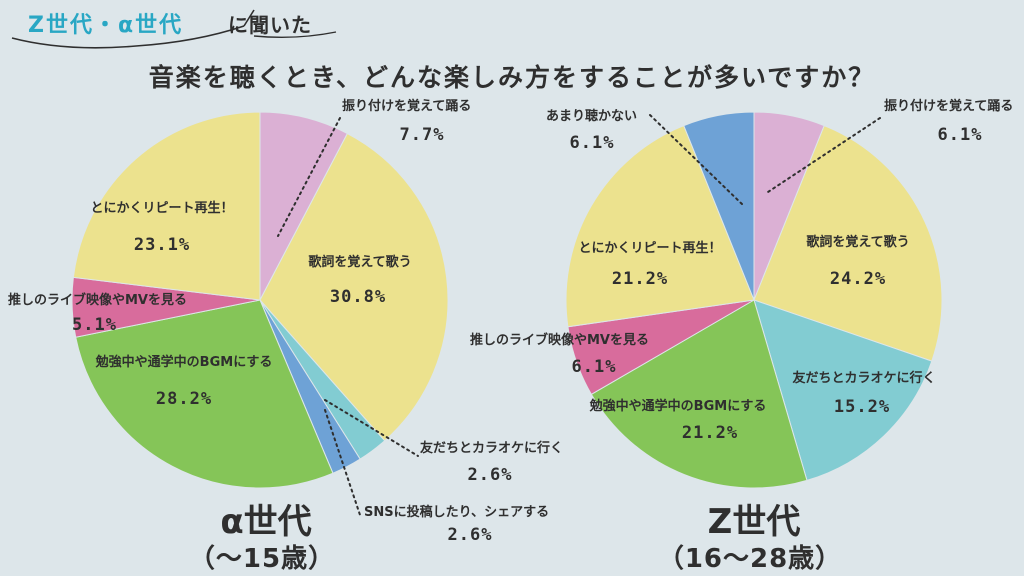  Describe the element at coordinates (754, 522) in the screenshot. I see `chart-title-z: Z世代` at that location.